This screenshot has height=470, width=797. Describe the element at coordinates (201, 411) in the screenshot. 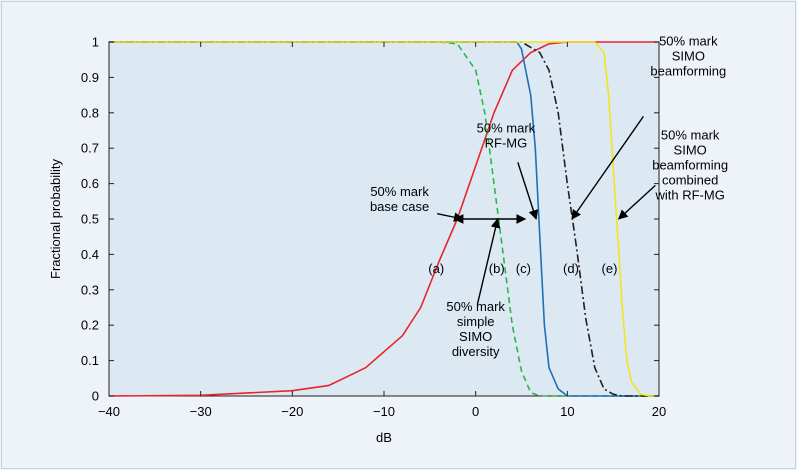

I see `x-tick-label: −30` at that location.